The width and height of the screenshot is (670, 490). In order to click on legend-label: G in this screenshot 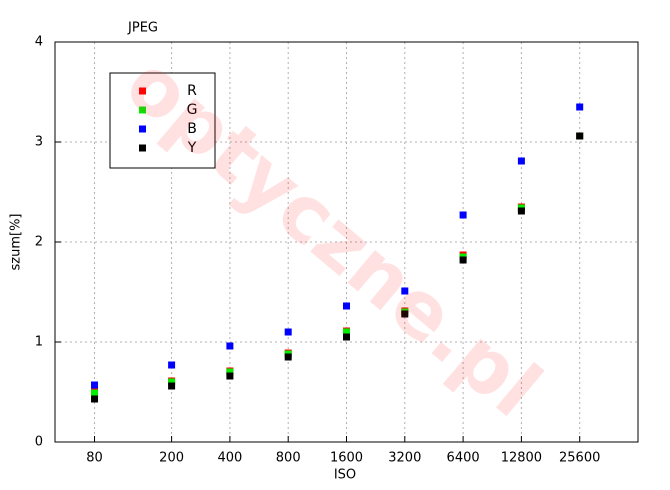, I will do `click(192, 110)`.